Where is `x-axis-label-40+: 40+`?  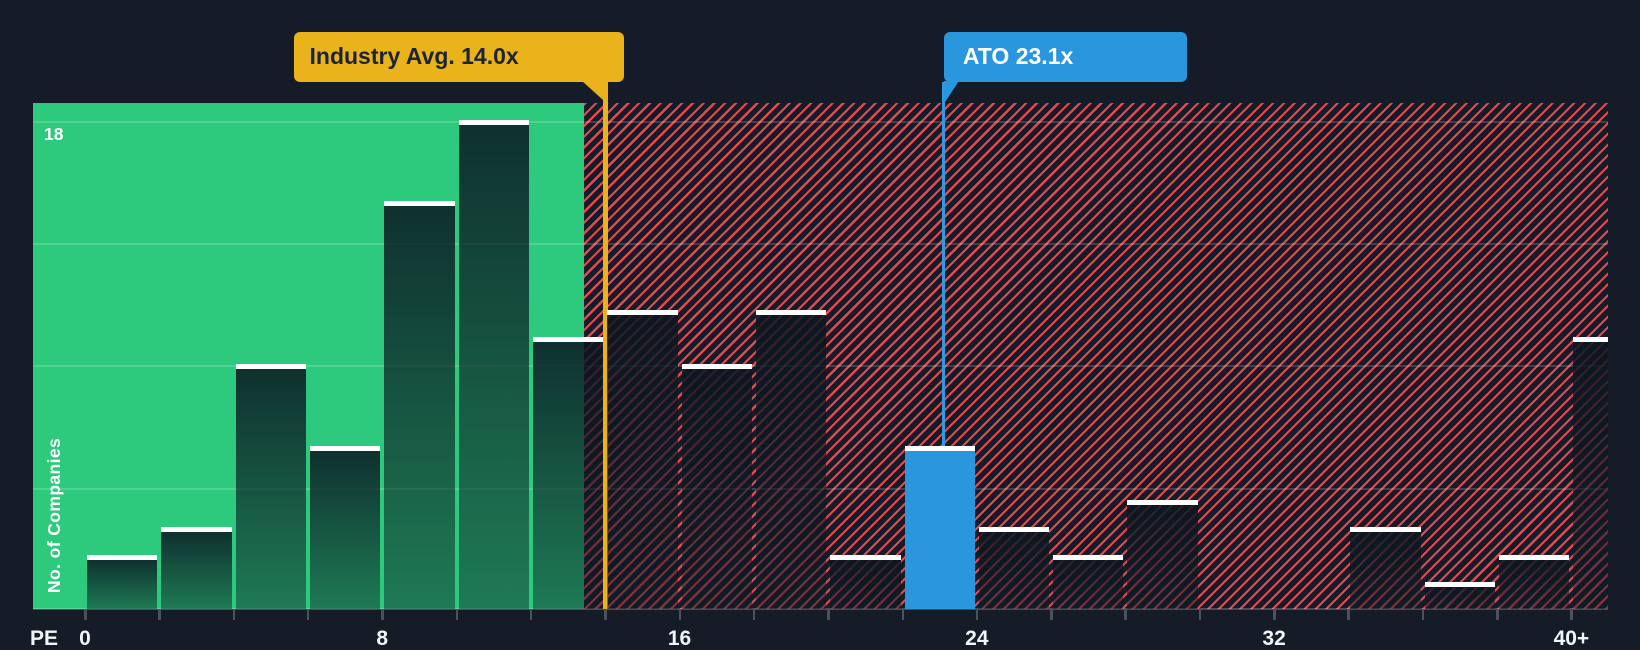
x-axis-label-40+: 40+ is located at coordinates (1571, 638).